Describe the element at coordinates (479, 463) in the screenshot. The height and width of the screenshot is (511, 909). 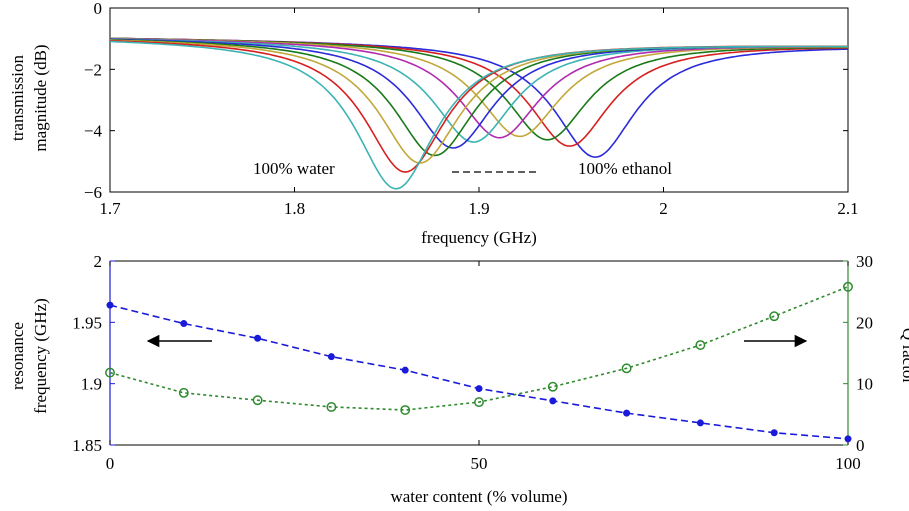
I see `bottom-x-tick-label: 50` at that location.